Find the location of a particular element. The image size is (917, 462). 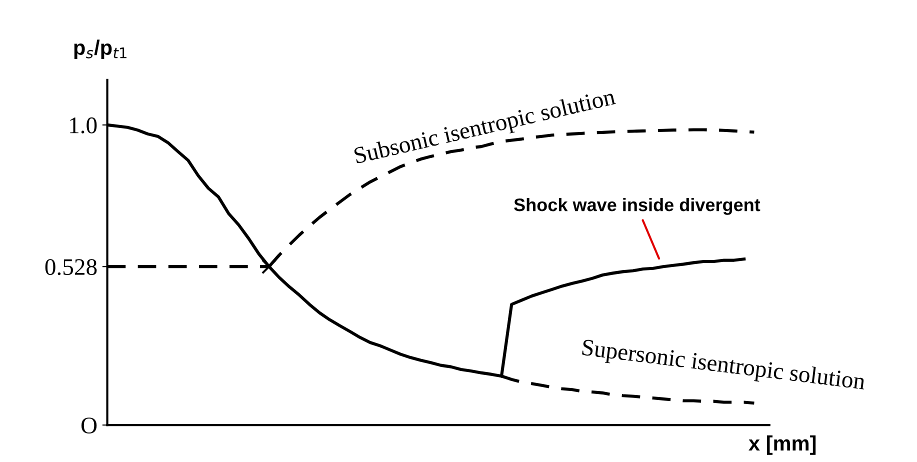

y-tick-label: O is located at coordinates (89, 426).